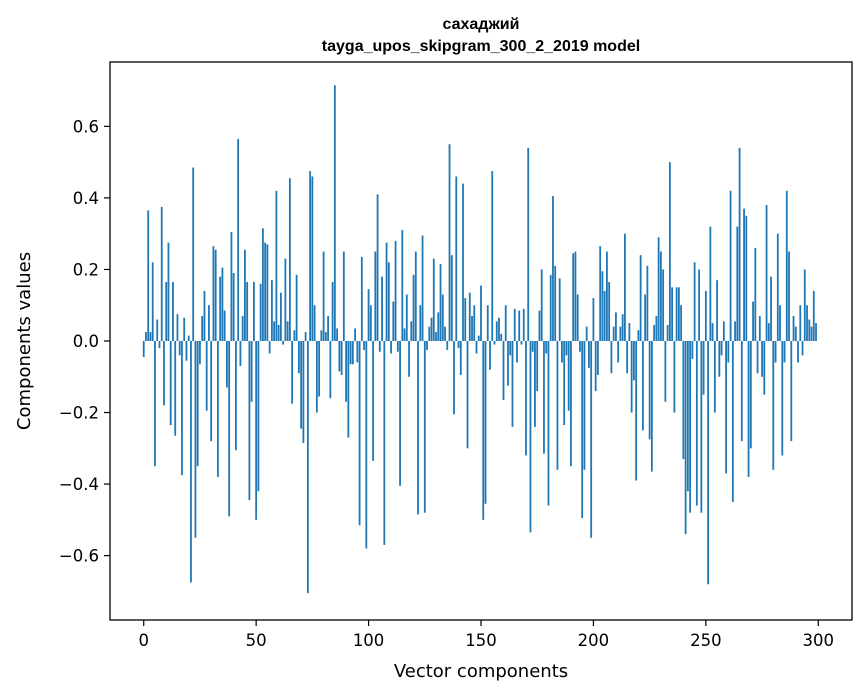 Image resolution: width=867 pixels, height=696 pixels. What do you see at coordinates (86, 126) in the screenshot?
I see `y-tick-label: 0.6` at bounding box center [86, 126].